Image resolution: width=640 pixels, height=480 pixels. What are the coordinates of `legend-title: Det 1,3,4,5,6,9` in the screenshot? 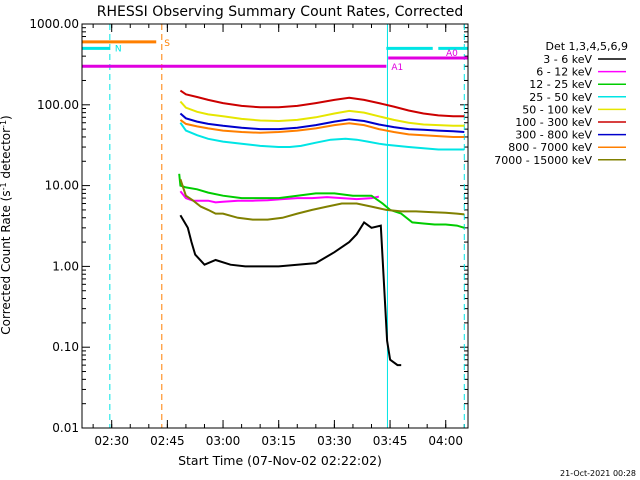 It's located at (586, 46).